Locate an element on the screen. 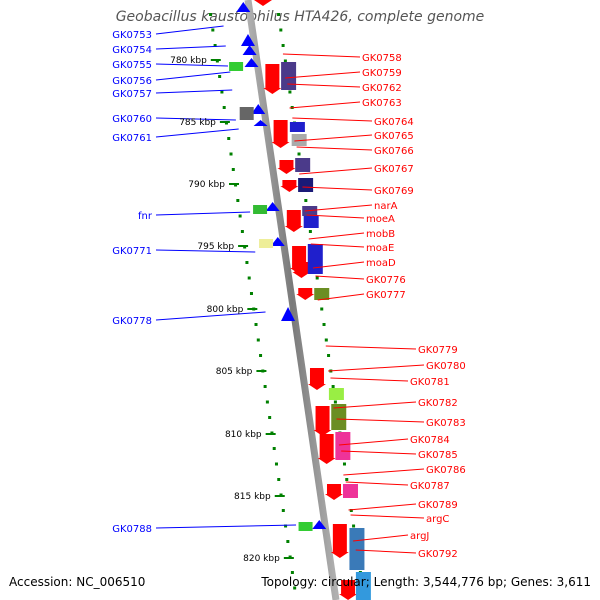 The width and height of the screenshot is (600, 600). kbp-tick-label: 790 kbp is located at coordinates (206, 185).